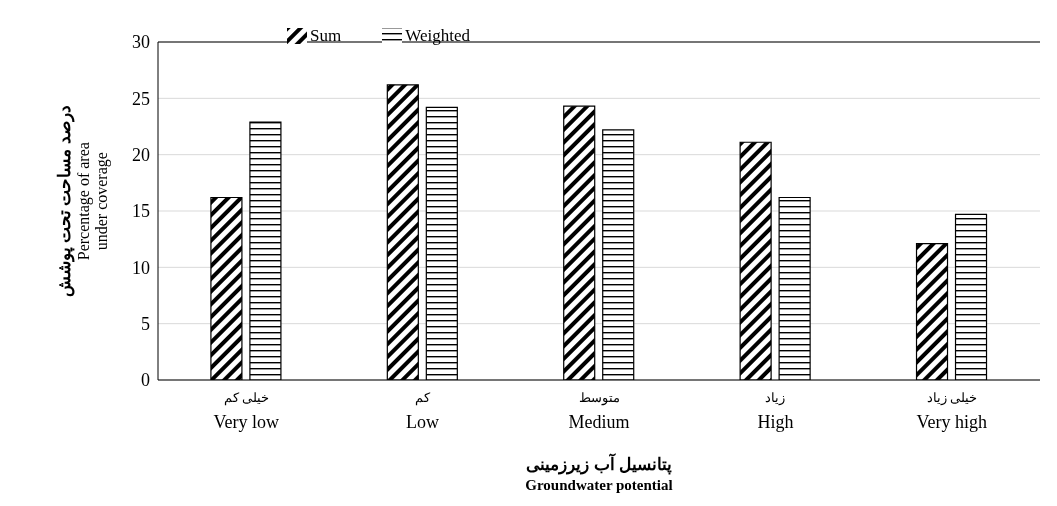 This screenshot has width=1057, height=506. Describe the element at coordinates (141, 42) in the screenshot. I see `y-tick-label: 30` at that location.